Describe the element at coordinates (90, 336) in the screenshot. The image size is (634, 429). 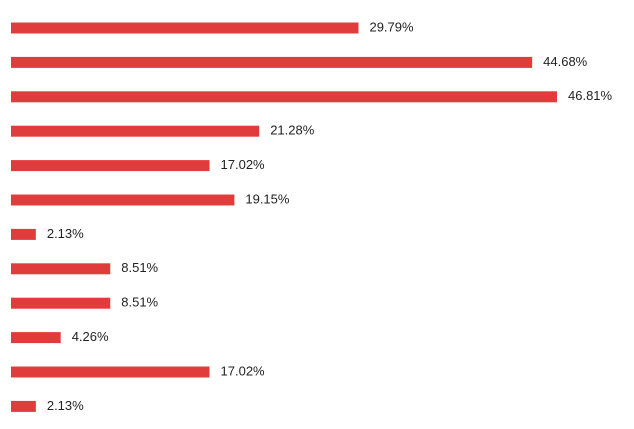
I see `value-label: 4.26%` at that location.